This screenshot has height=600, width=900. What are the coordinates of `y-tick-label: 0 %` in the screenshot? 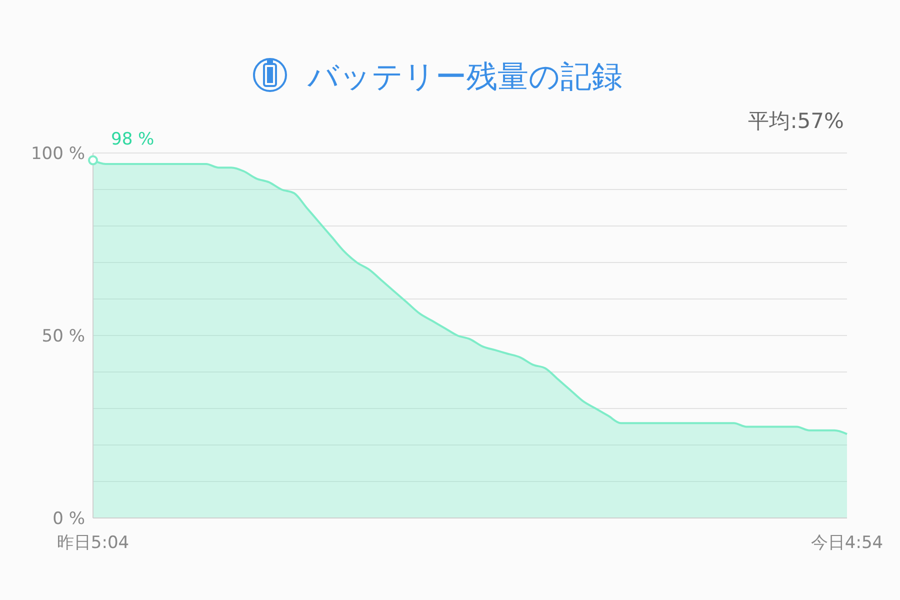 It's located at (68, 518).